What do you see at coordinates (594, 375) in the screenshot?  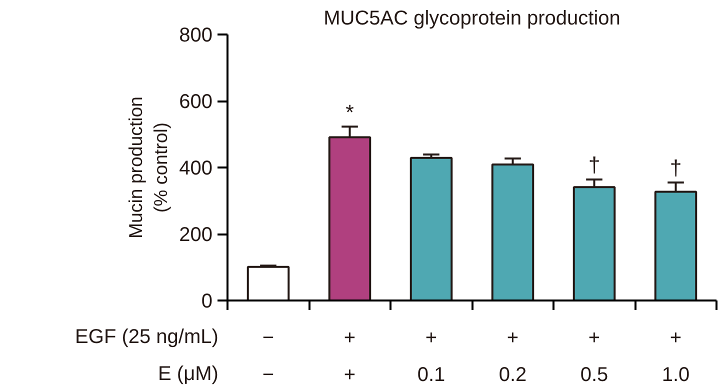 I see `x-tick-label: 0.5` at bounding box center [594, 375].